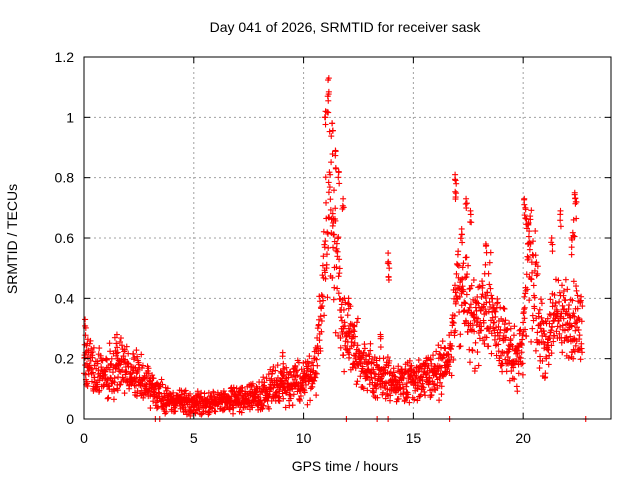 The image size is (640, 480). I want to click on y-tick-label: 0, so click(70, 419).